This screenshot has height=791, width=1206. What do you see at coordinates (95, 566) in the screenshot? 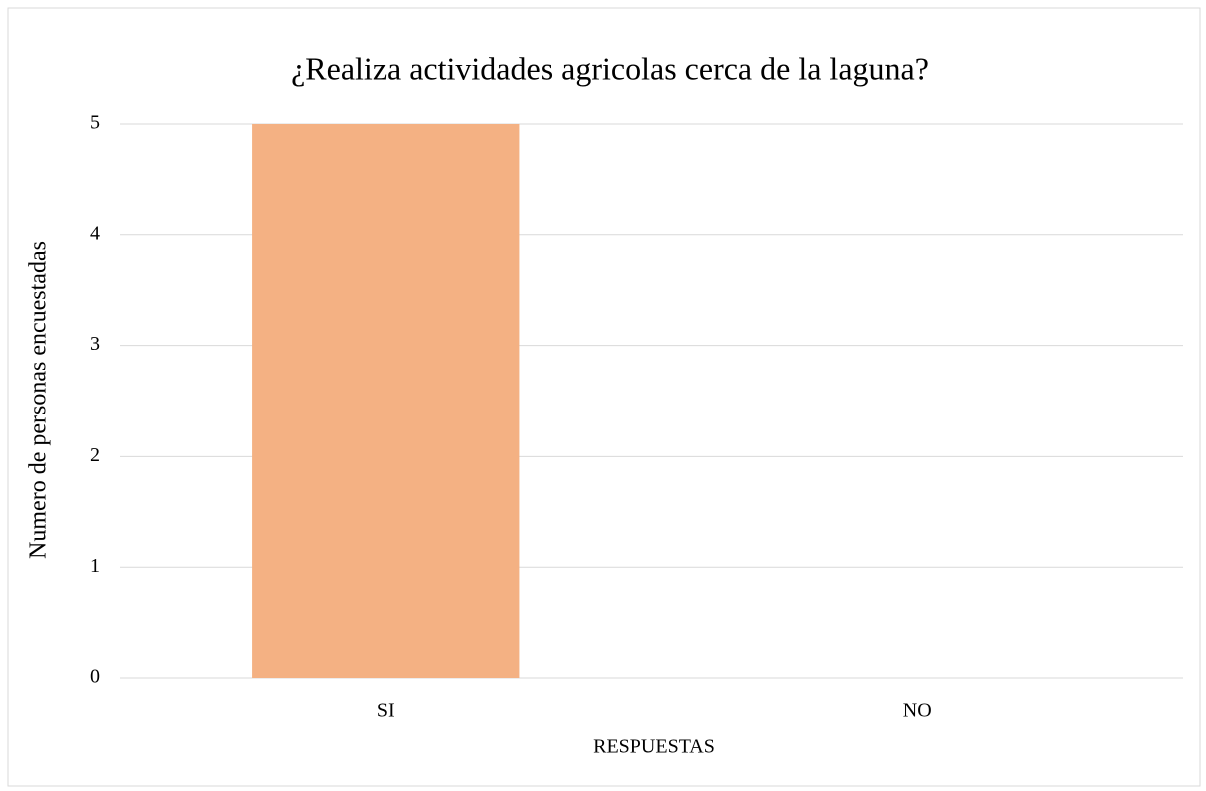
I see `y-tick-label: 1` at bounding box center [95, 566].